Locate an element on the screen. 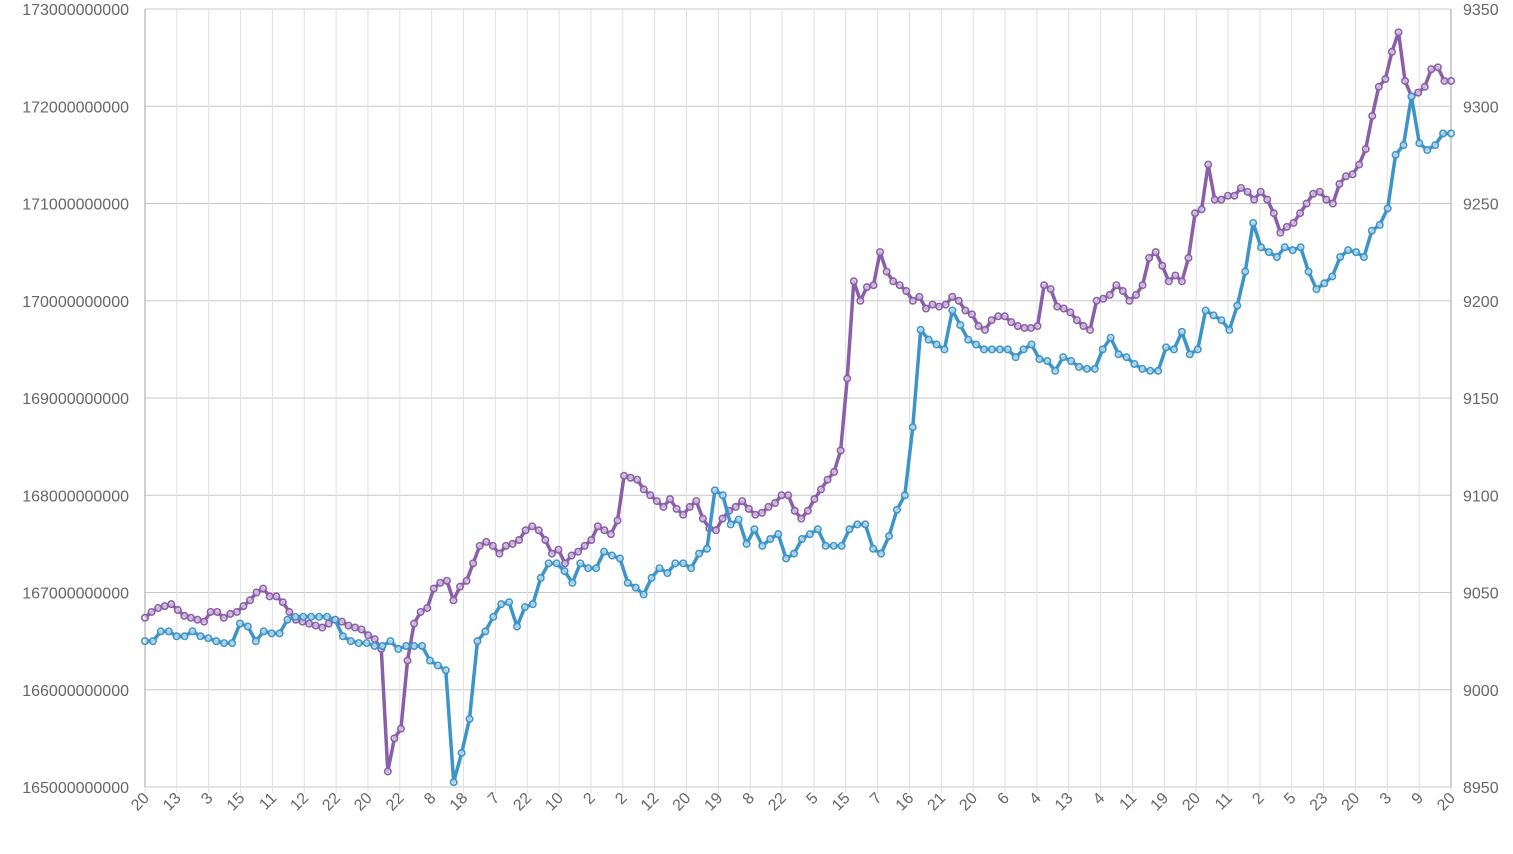 The width and height of the screenshot is (1513, 854). x-tick-label: 20 is located at coordinates (1191, 802).